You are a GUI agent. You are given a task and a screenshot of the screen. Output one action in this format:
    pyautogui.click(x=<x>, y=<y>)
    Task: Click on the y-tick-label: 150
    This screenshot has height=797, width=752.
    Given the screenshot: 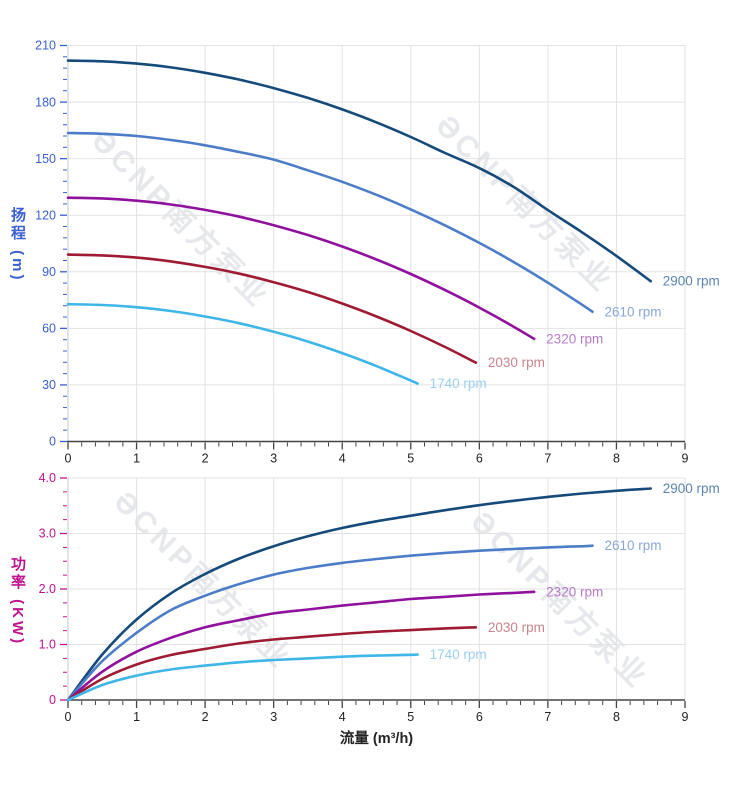 What is the action you would take?
    pyautogui.click(x=45, y=159)
    